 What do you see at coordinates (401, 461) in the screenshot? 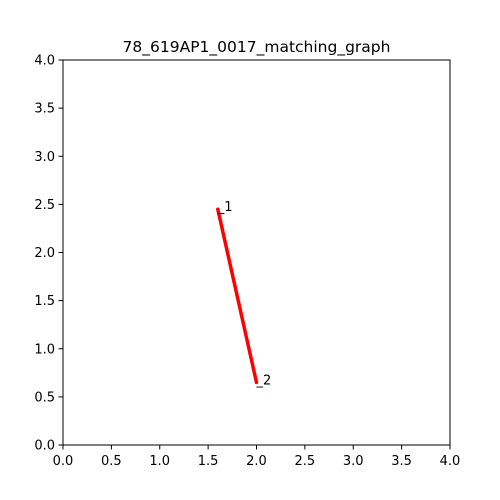
I see `x-tick-label: 3.5` at bounding box center [401, 461].